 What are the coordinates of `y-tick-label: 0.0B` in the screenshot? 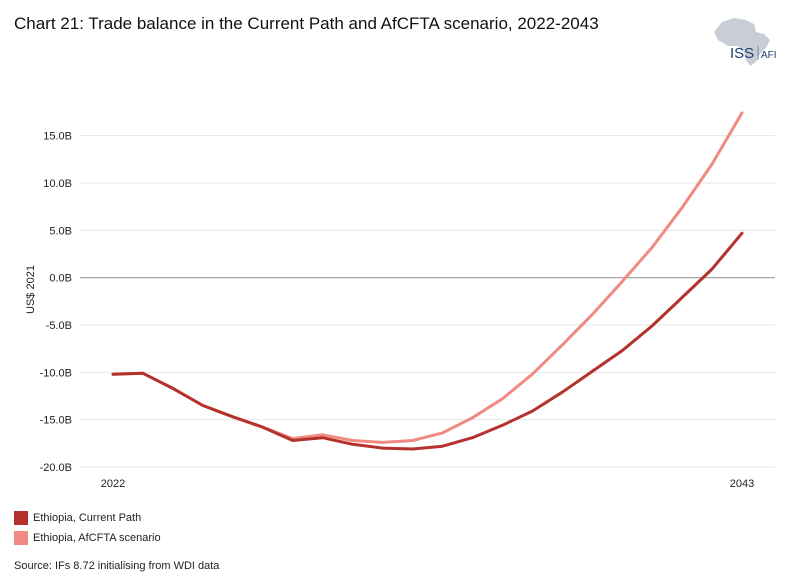 It's located at (60, 279).